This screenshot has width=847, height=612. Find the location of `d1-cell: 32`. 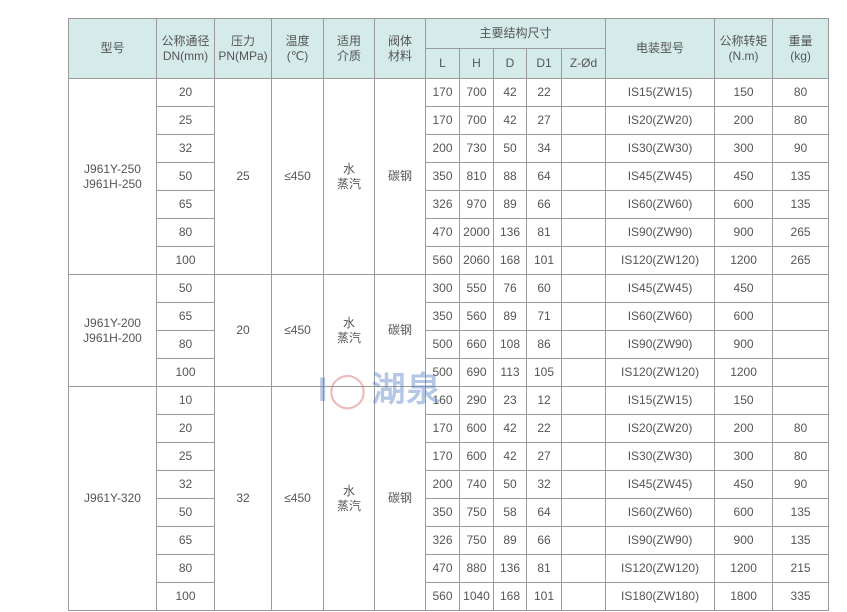

d1-cell: 32 is located at coordinates (544, 484).